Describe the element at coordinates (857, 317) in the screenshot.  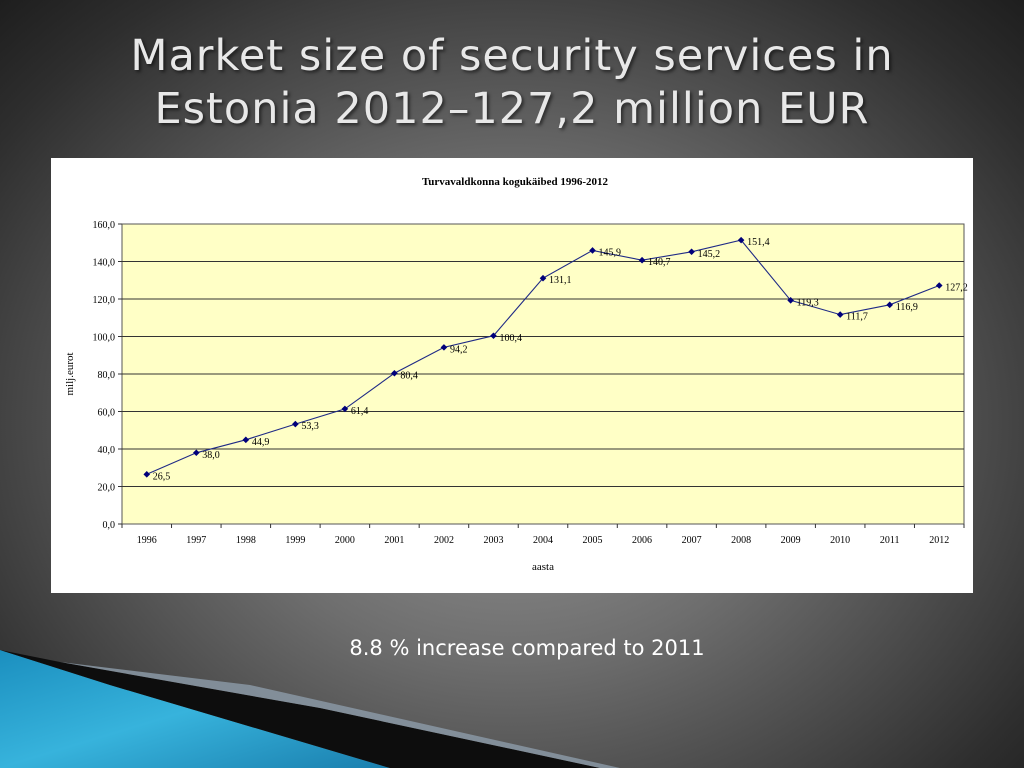
I see `data-label: 111,7` at that location.